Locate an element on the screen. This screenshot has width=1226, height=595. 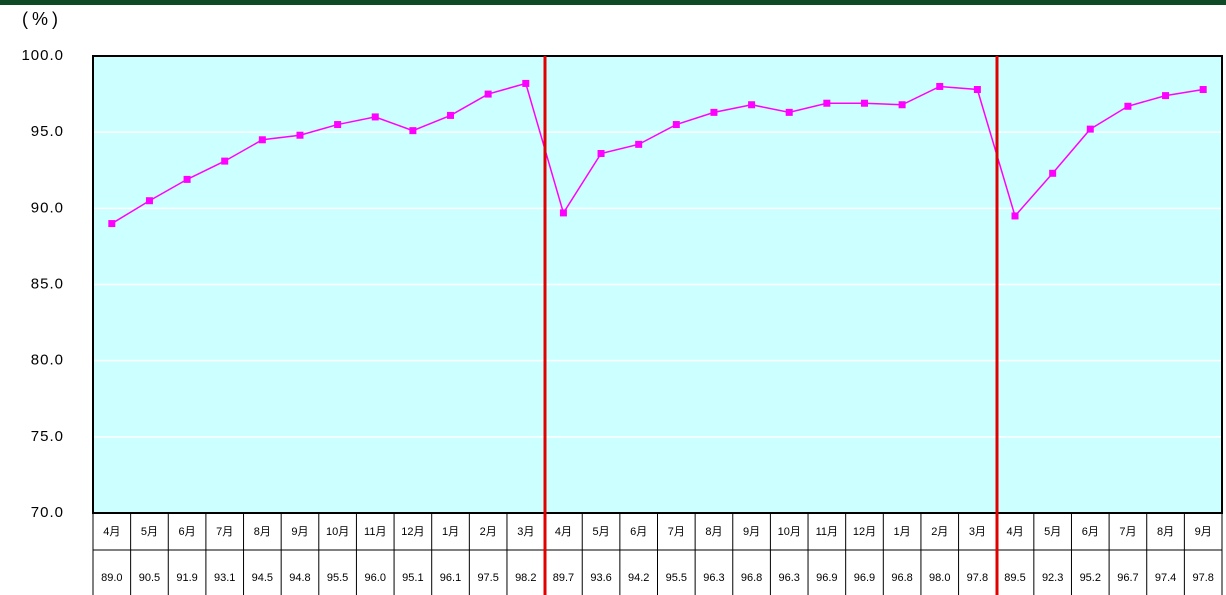
data-label: 89.7 is located at coordinates (563, 578).